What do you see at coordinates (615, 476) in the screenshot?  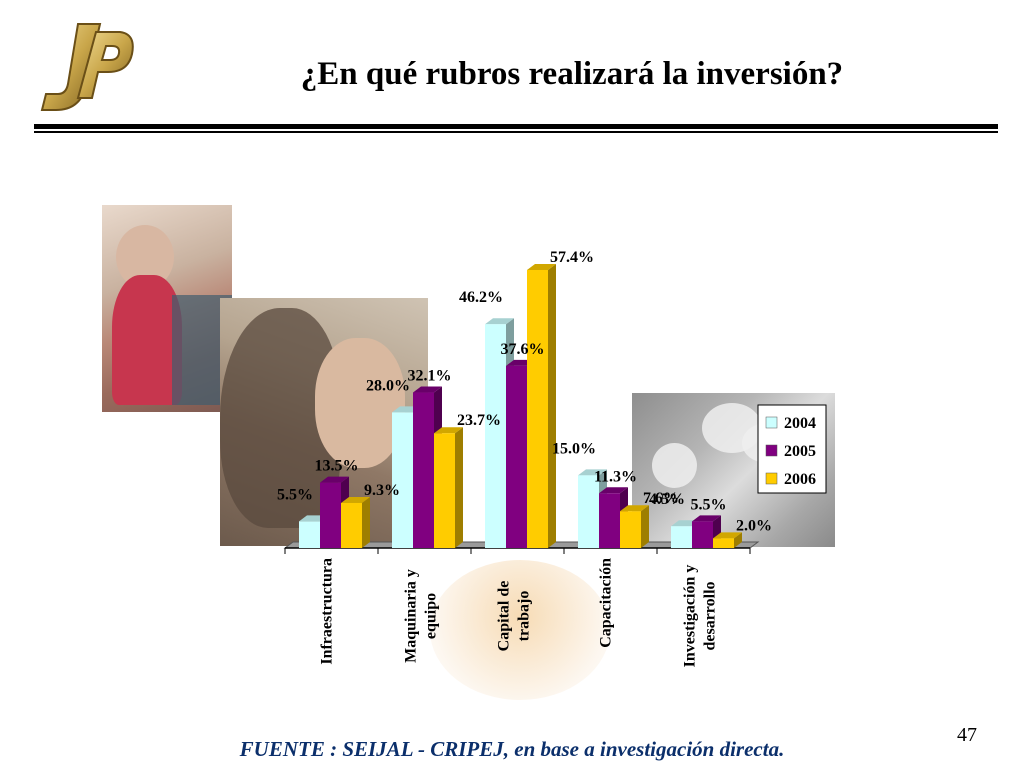 I see `data-label-2005-3: 11.3%` at bounding box center [615, 476].